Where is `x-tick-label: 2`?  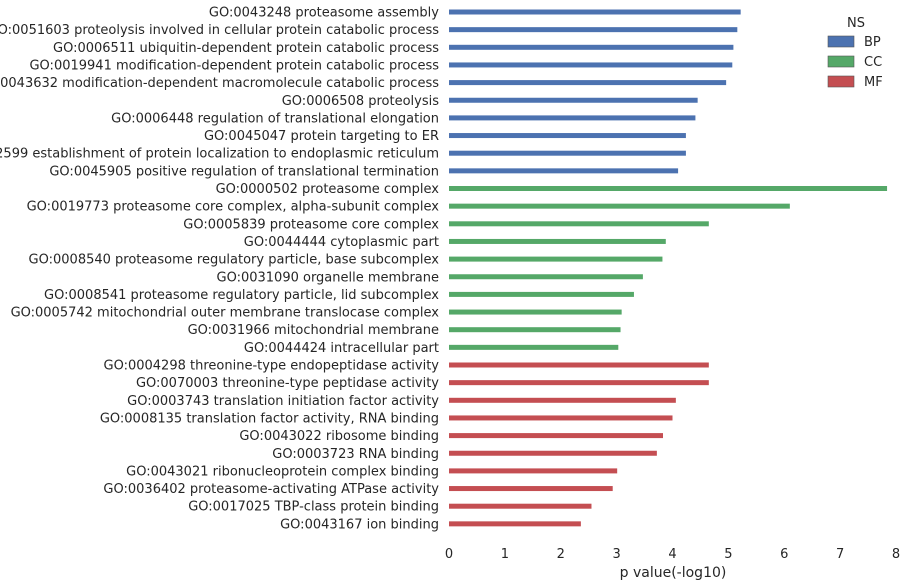 x-tick-label: 2 is located at coordinates (561, 554).